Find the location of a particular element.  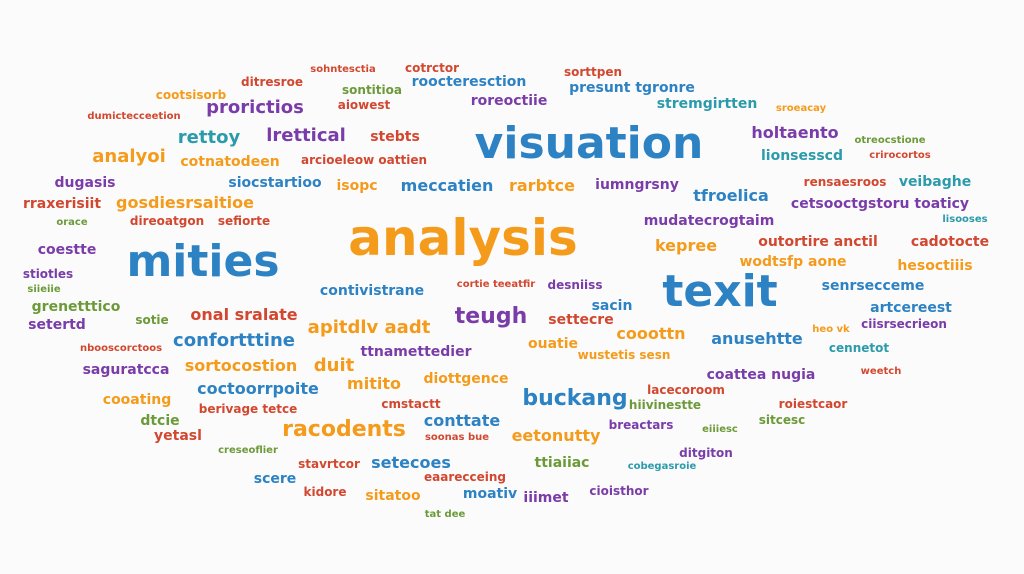

cloud-word: lacecoroom is located at coordinates (686, 390).